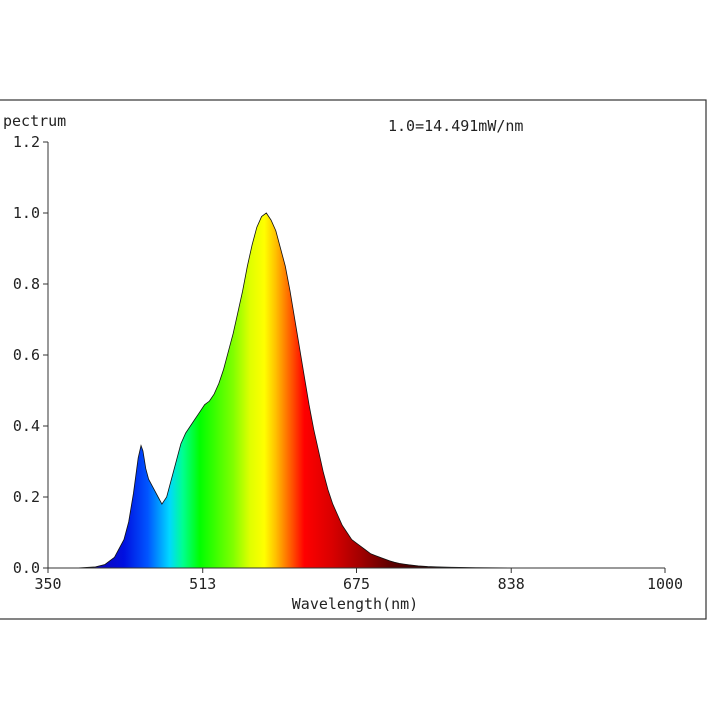 This screenshot has height=720, width=720. I want to click on y-tick-label: 0.4, so click(26, 426).